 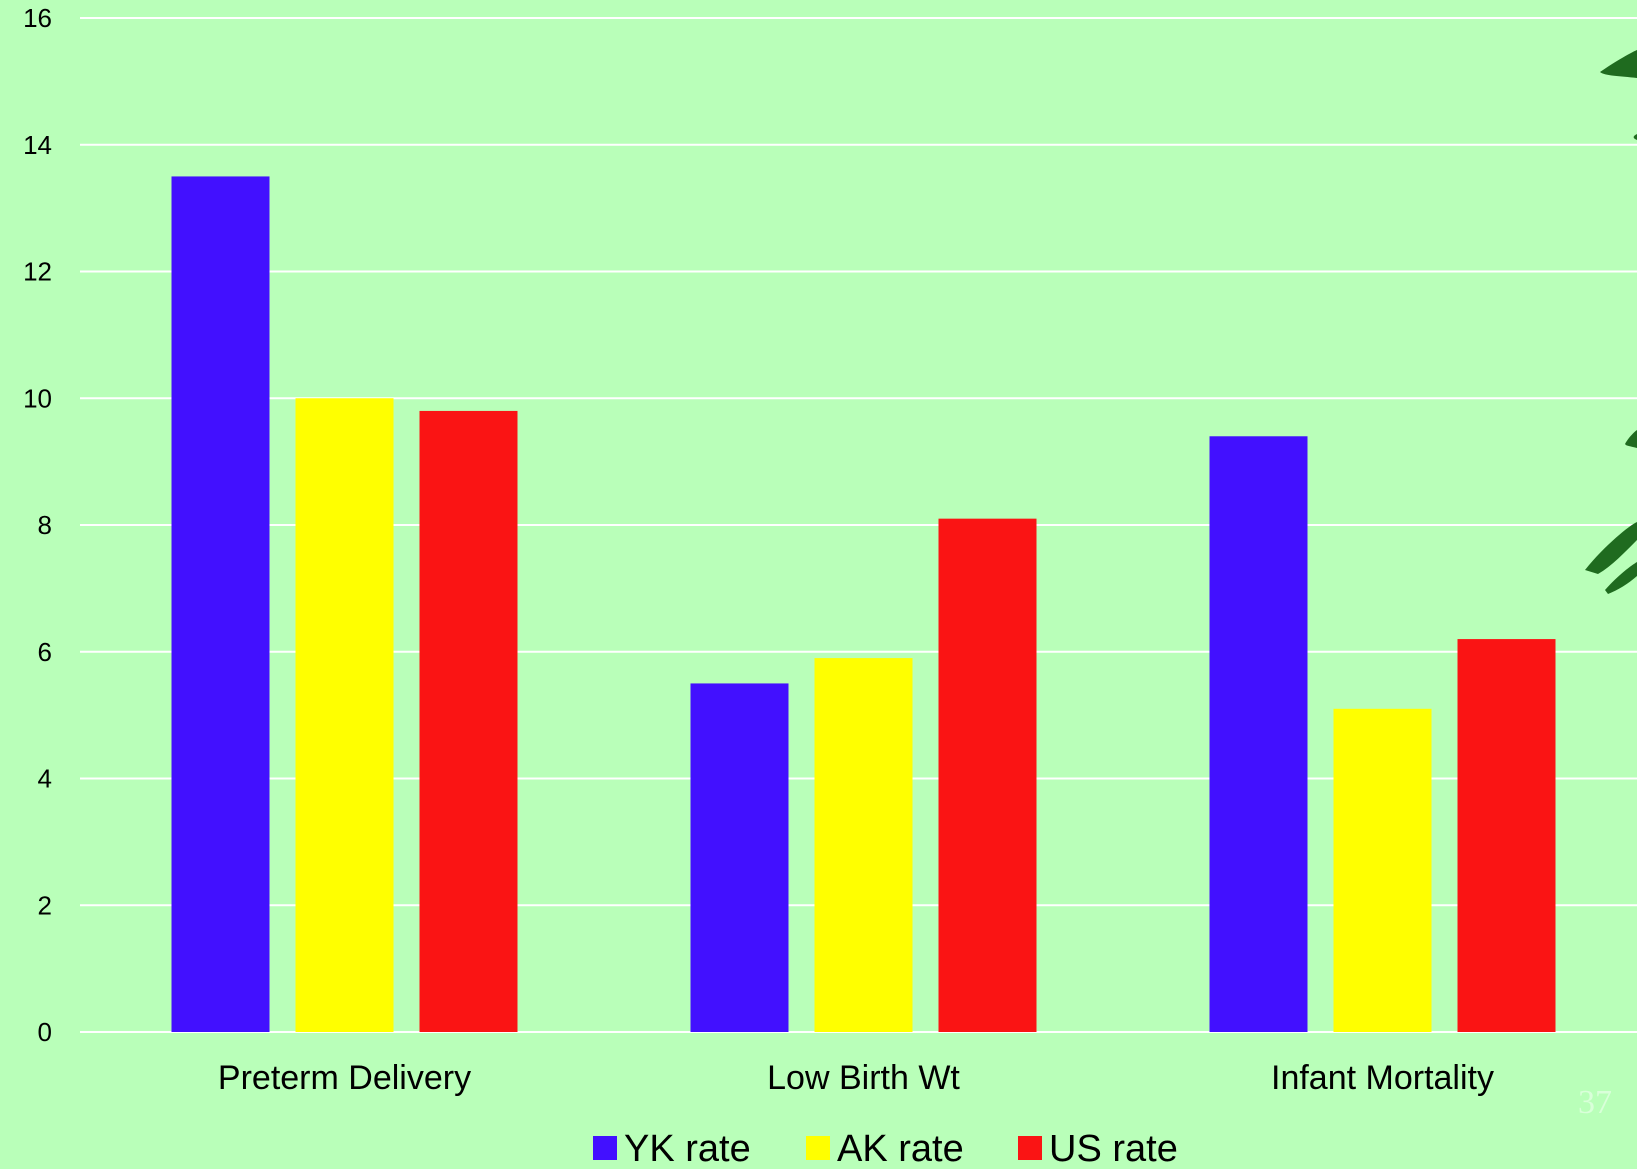 I want to click on y-tick-label: 12, so click(x=37, y=272).